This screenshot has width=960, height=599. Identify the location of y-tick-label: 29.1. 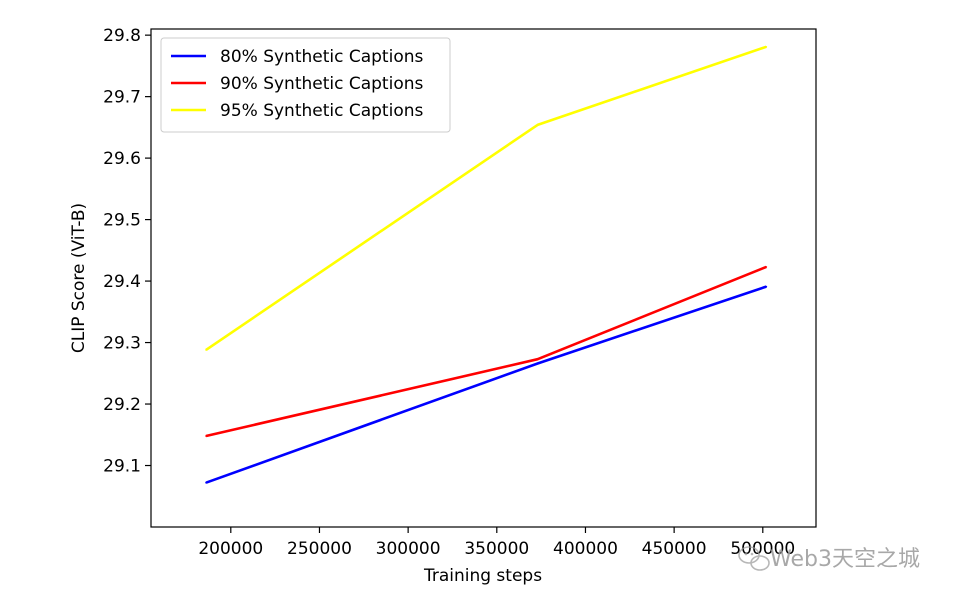
(122, 467).